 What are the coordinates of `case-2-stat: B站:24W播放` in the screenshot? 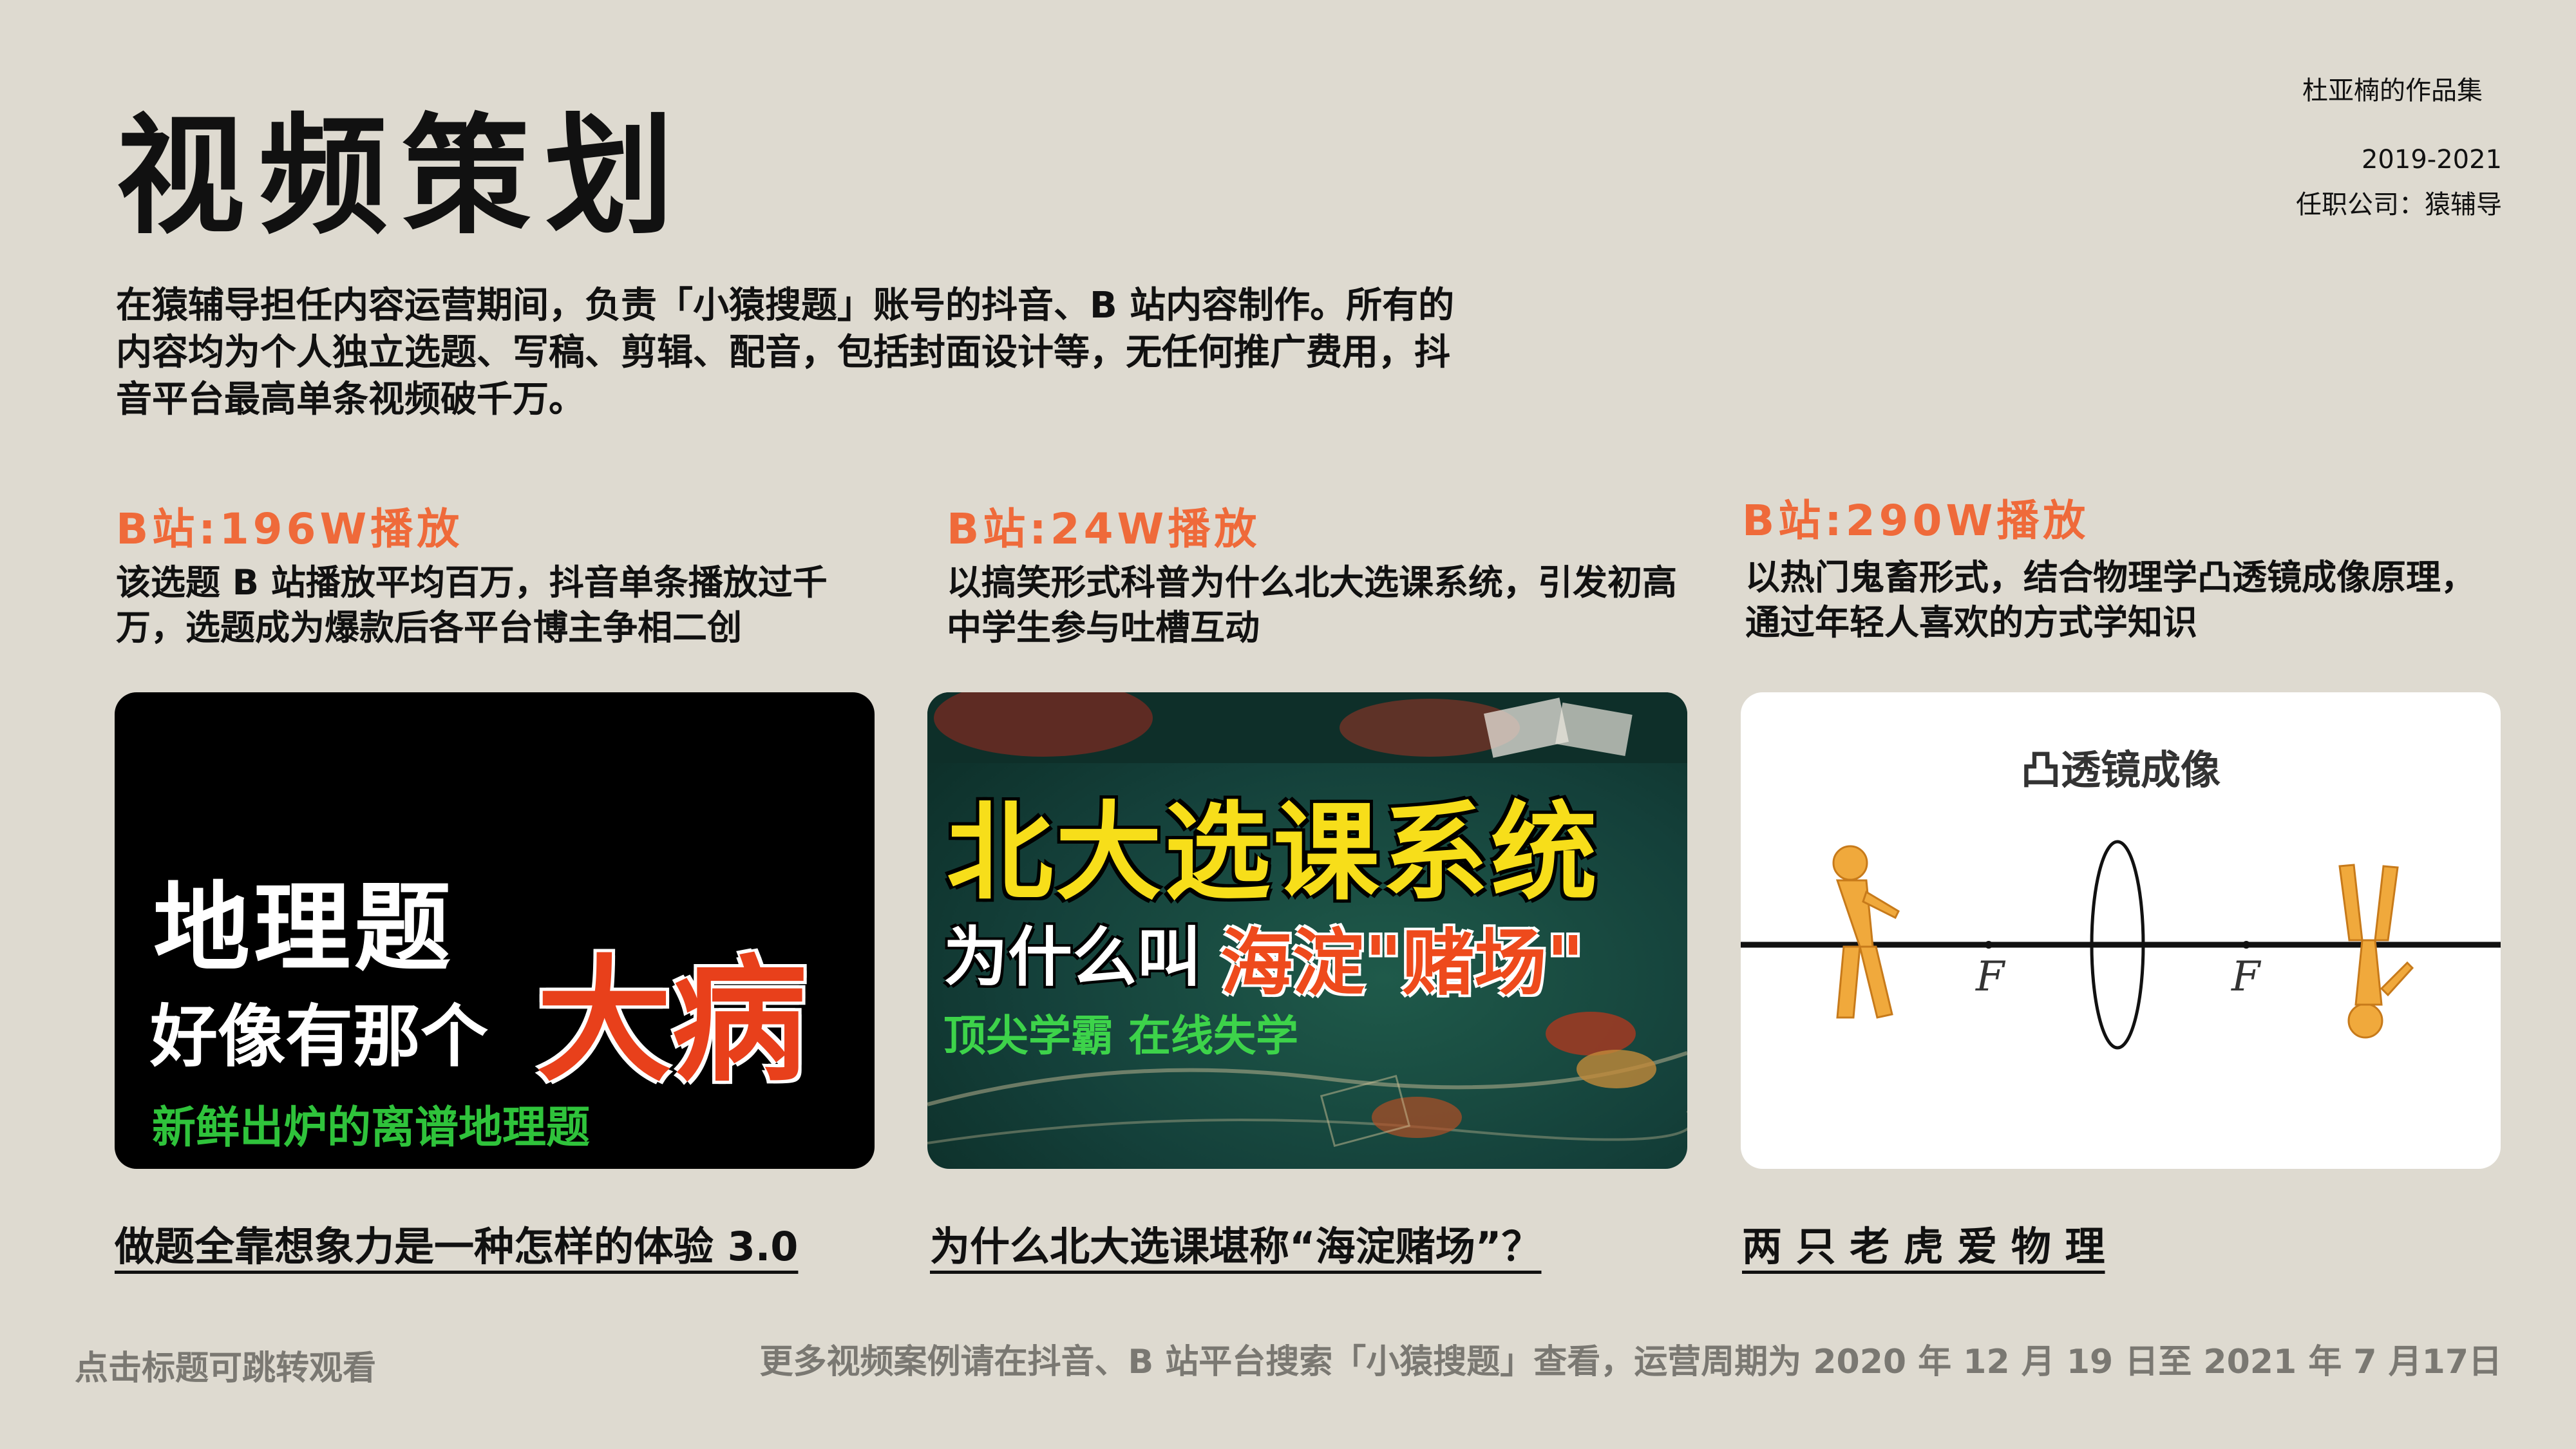 It's located at (1104, 529).